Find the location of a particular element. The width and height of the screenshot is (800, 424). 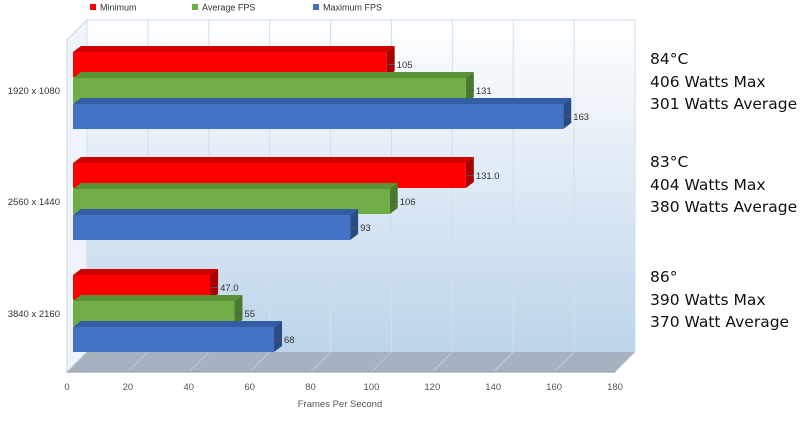

annotation-max-watts: 404 Watts Max is located at coordinates (708, 184).